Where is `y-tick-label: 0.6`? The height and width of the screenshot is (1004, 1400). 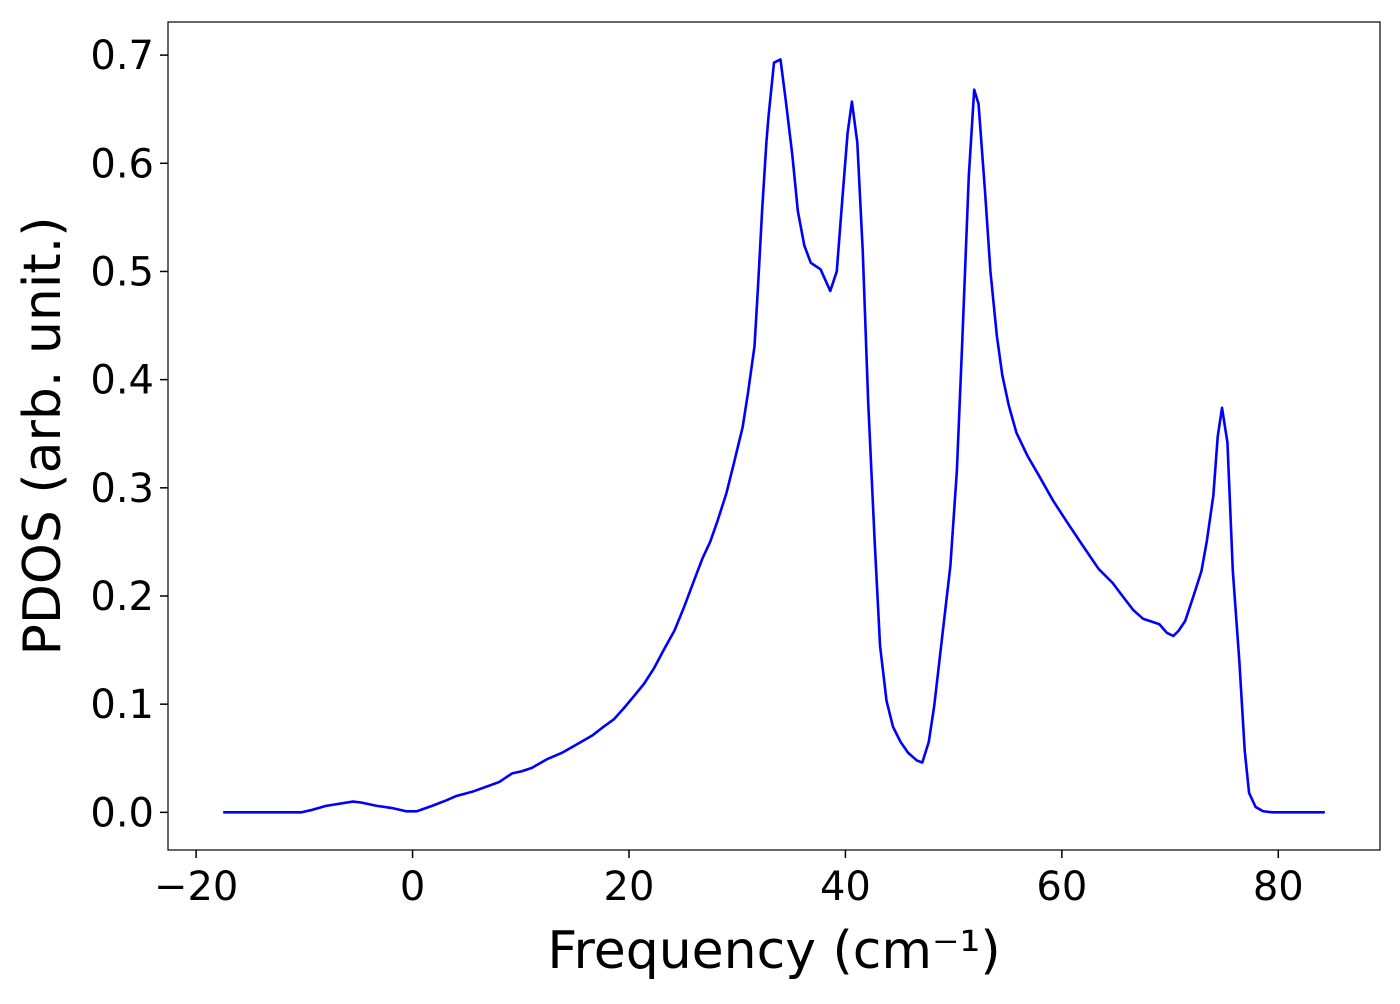 y-tick-label: 0.6 is located at coordinates (122, 164).